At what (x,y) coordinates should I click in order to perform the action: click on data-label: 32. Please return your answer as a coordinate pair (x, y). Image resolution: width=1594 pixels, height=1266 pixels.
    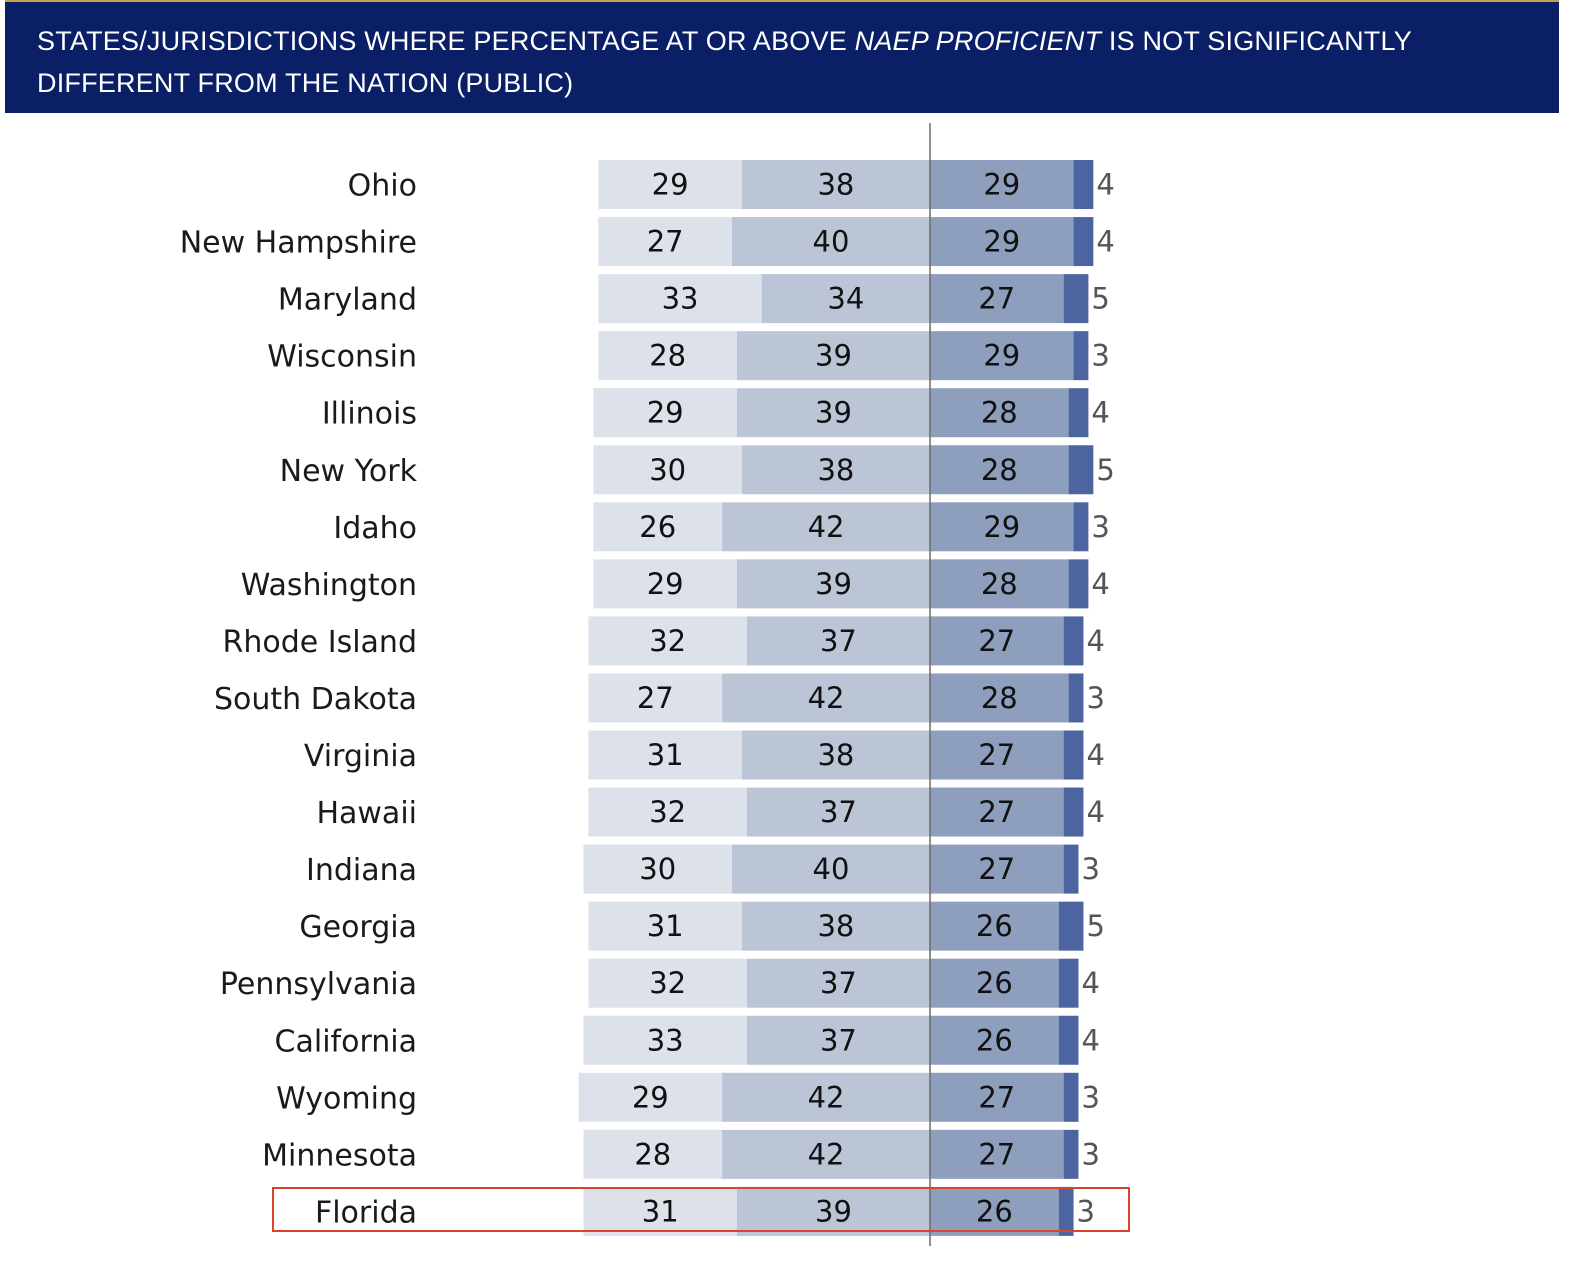
    Looking at the image, I should click on (667, 983).